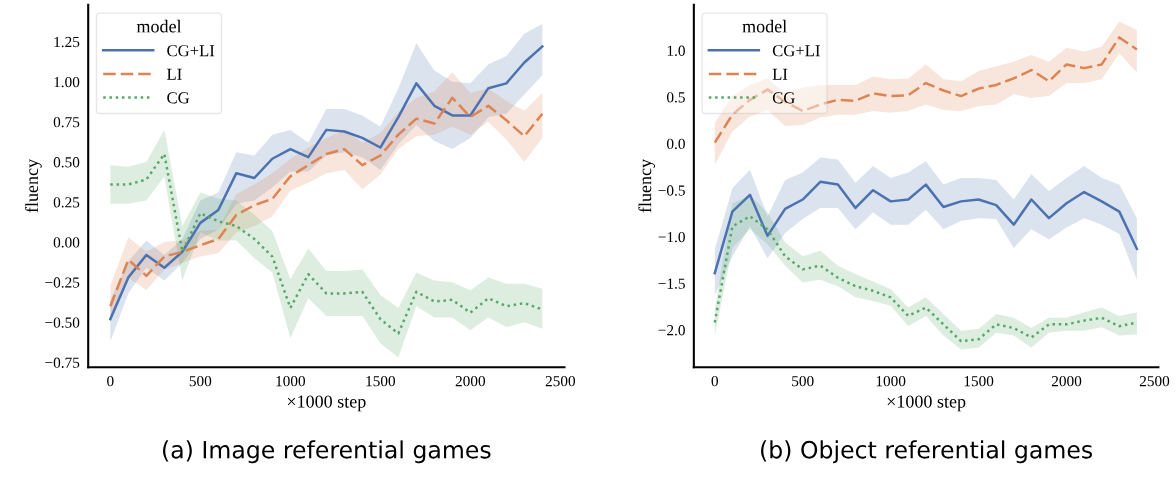  Describe the element at coordinates (671, 237) in the screenshot. I see `y-tick-label: −1.0` at that location.